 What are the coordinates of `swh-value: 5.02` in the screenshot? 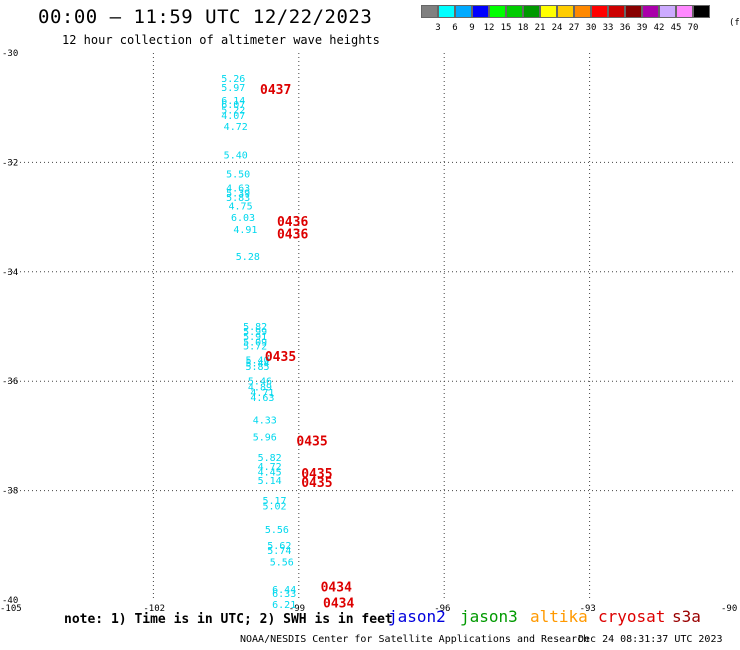 It's located at (274, 506).